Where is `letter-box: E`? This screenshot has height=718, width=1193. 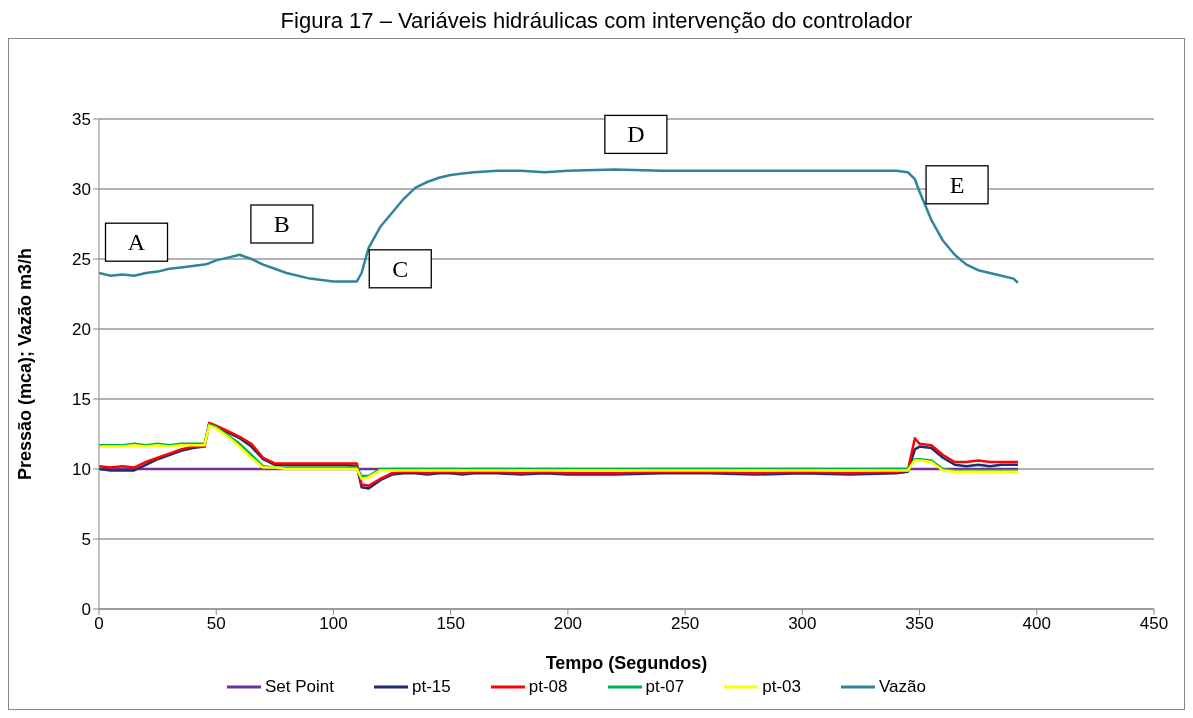 letter-box: E is located at coordinates (957, 185).